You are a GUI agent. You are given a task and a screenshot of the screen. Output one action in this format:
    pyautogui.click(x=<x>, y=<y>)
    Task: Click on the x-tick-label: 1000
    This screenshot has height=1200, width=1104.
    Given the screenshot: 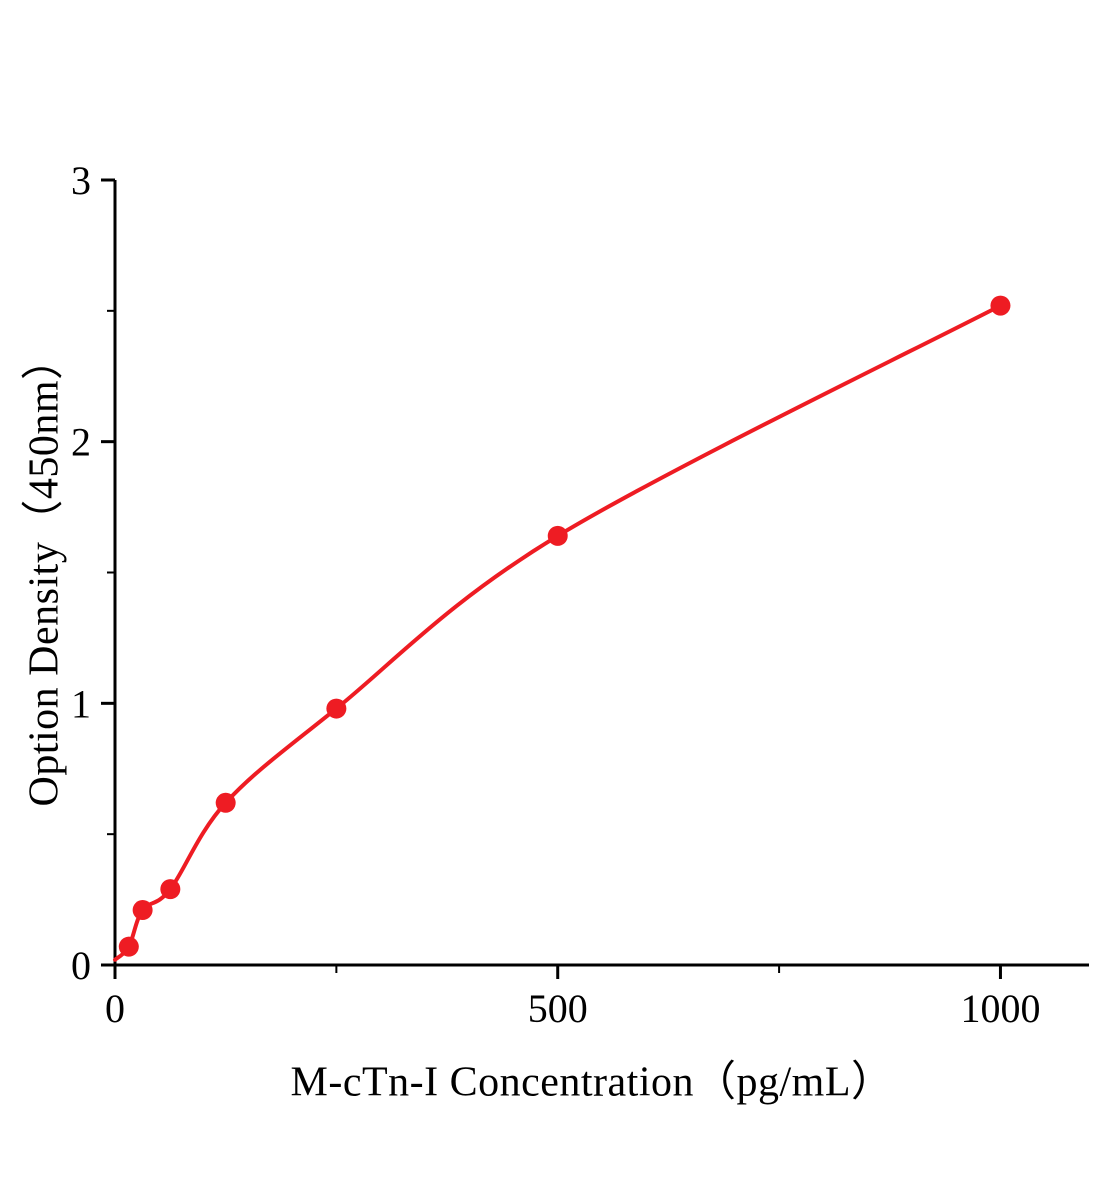 What is the action you would take?
    pyautogui.click(x=1000, y=1008)
    